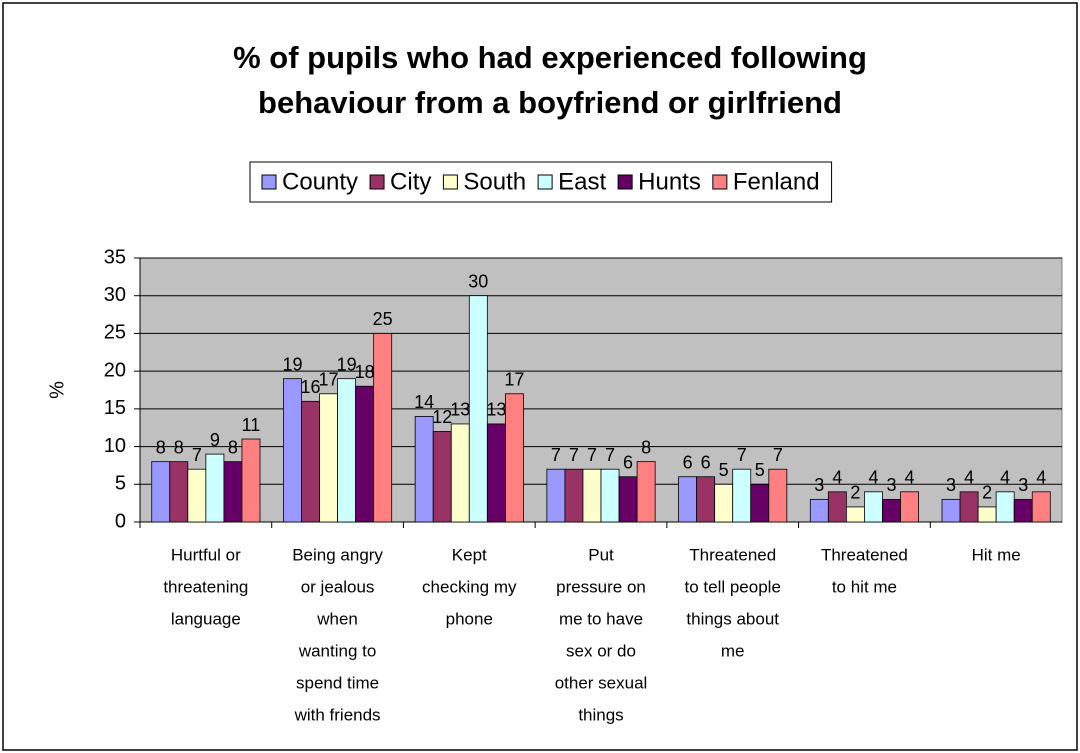 The width and height of the screenshot is (1080, 753). What do you see at coordinates (320, 181) in the screenshot?
I see `legend-label: County` at bounding box center [320, 181].